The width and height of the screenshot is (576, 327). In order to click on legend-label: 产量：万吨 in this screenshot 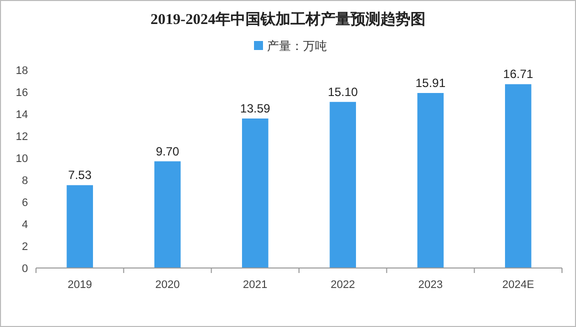, I will do `click(297, 46)`.